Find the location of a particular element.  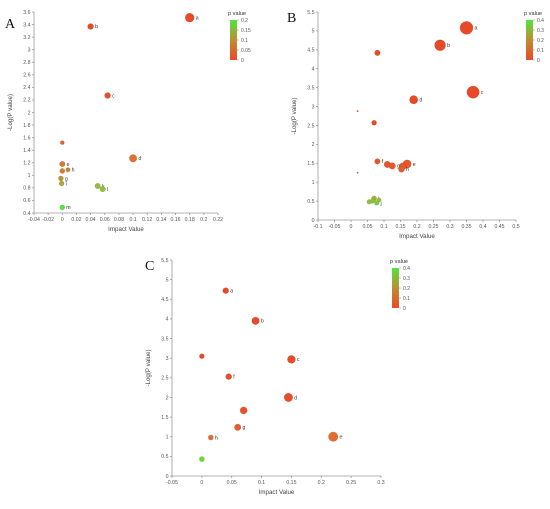

y-tick-label: 0.5 is located at coordinates (310, 202).